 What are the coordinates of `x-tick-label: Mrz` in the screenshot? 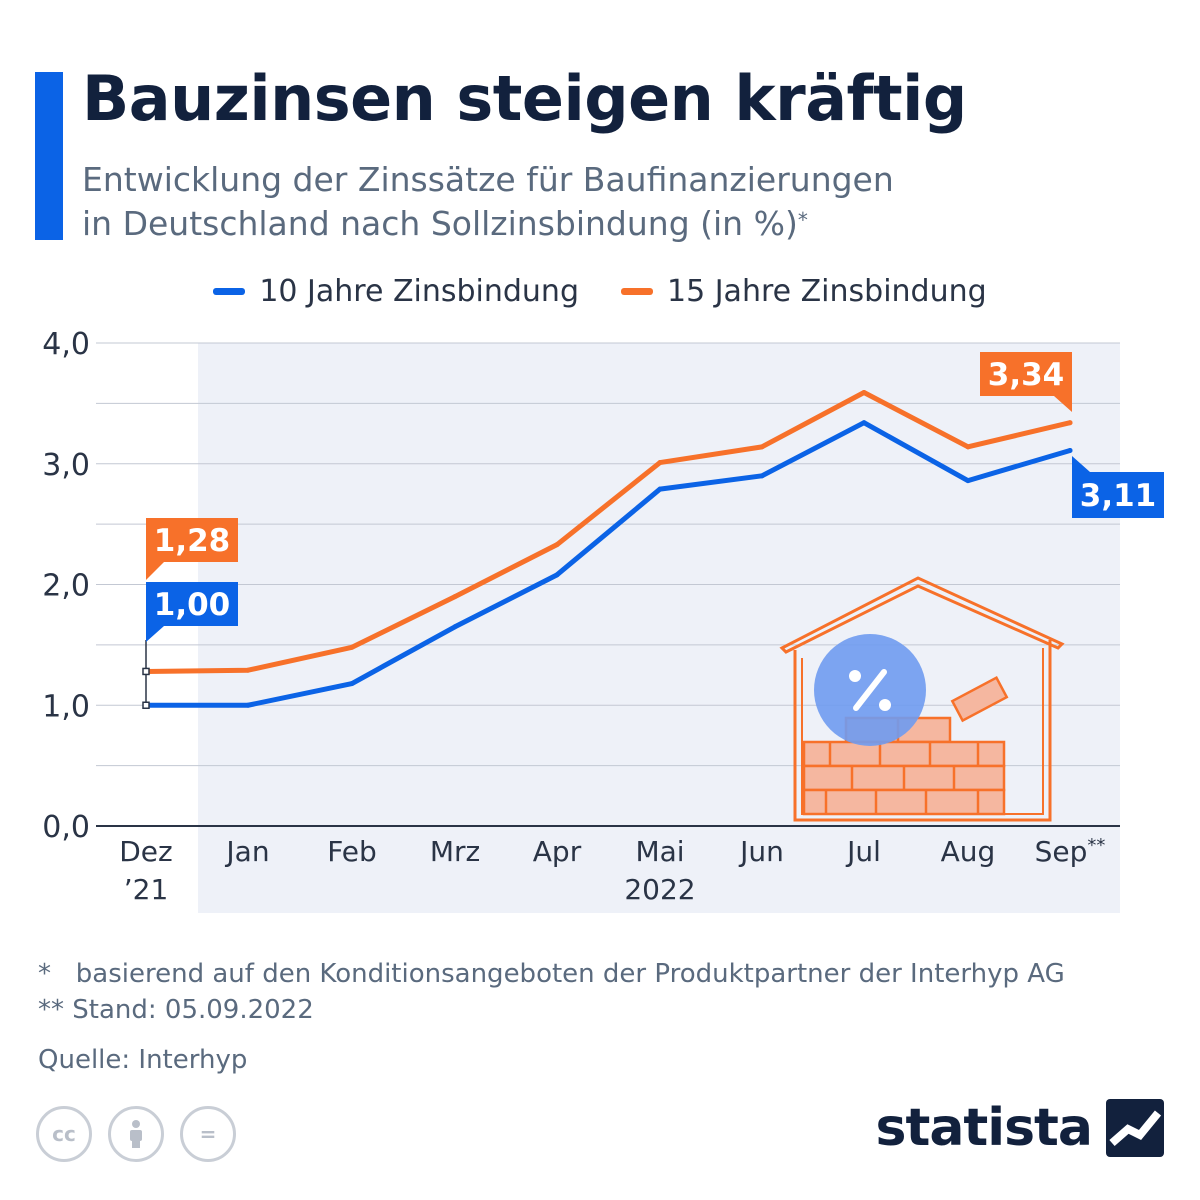 It's located at (455, 851).